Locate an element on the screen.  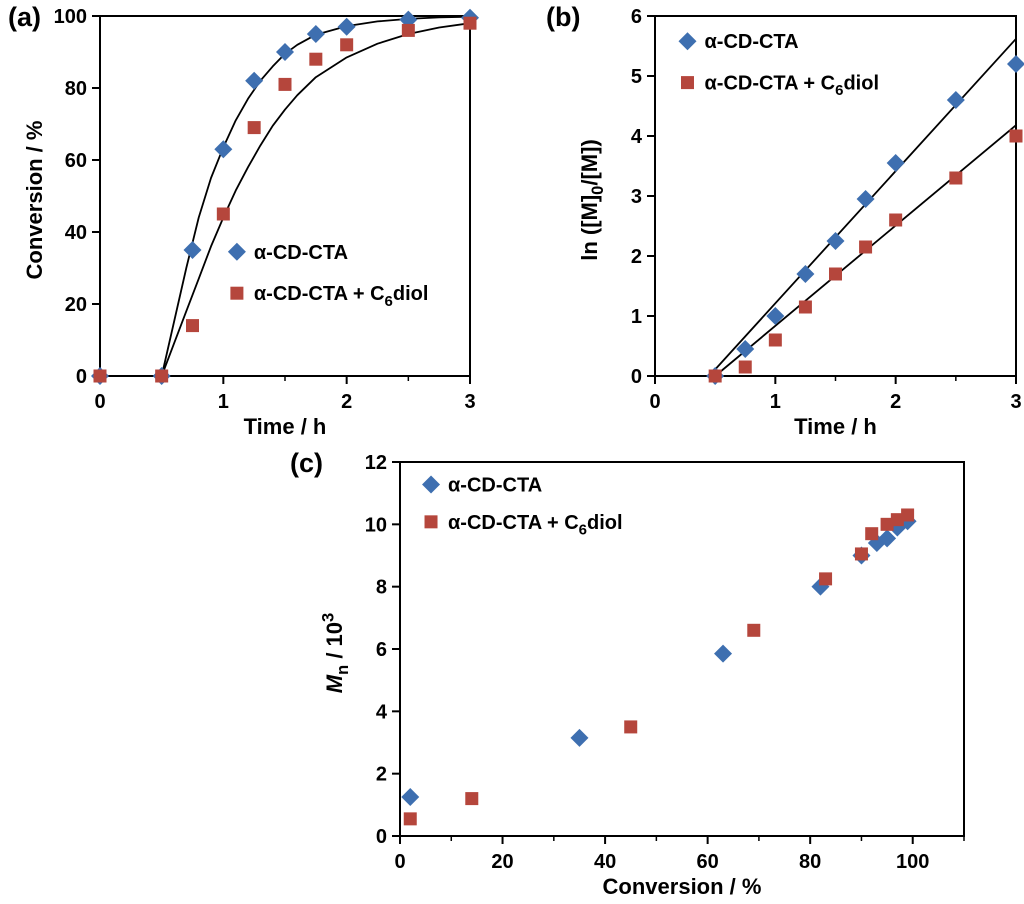
svg-text: ln ([M]0/[M]) is located at coordinates (592, 200).